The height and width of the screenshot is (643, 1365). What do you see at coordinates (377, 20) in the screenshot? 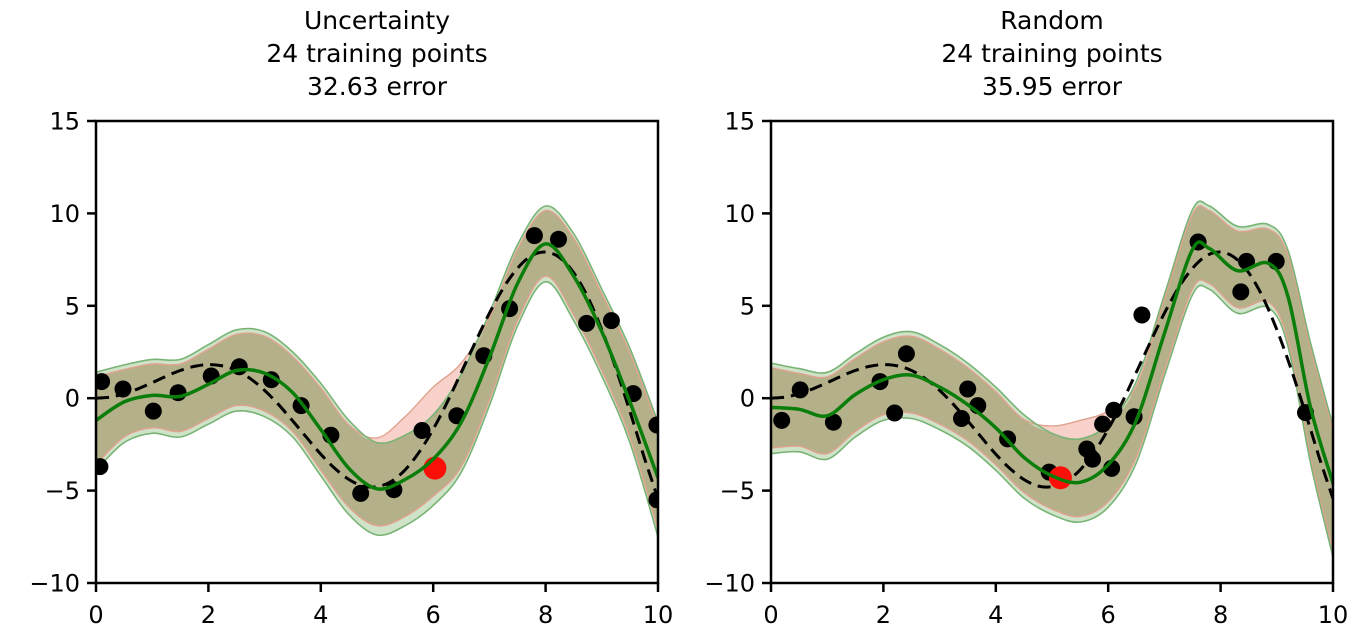
I see `title-line-method: Uncertainty` at bounding box center [377, 20].